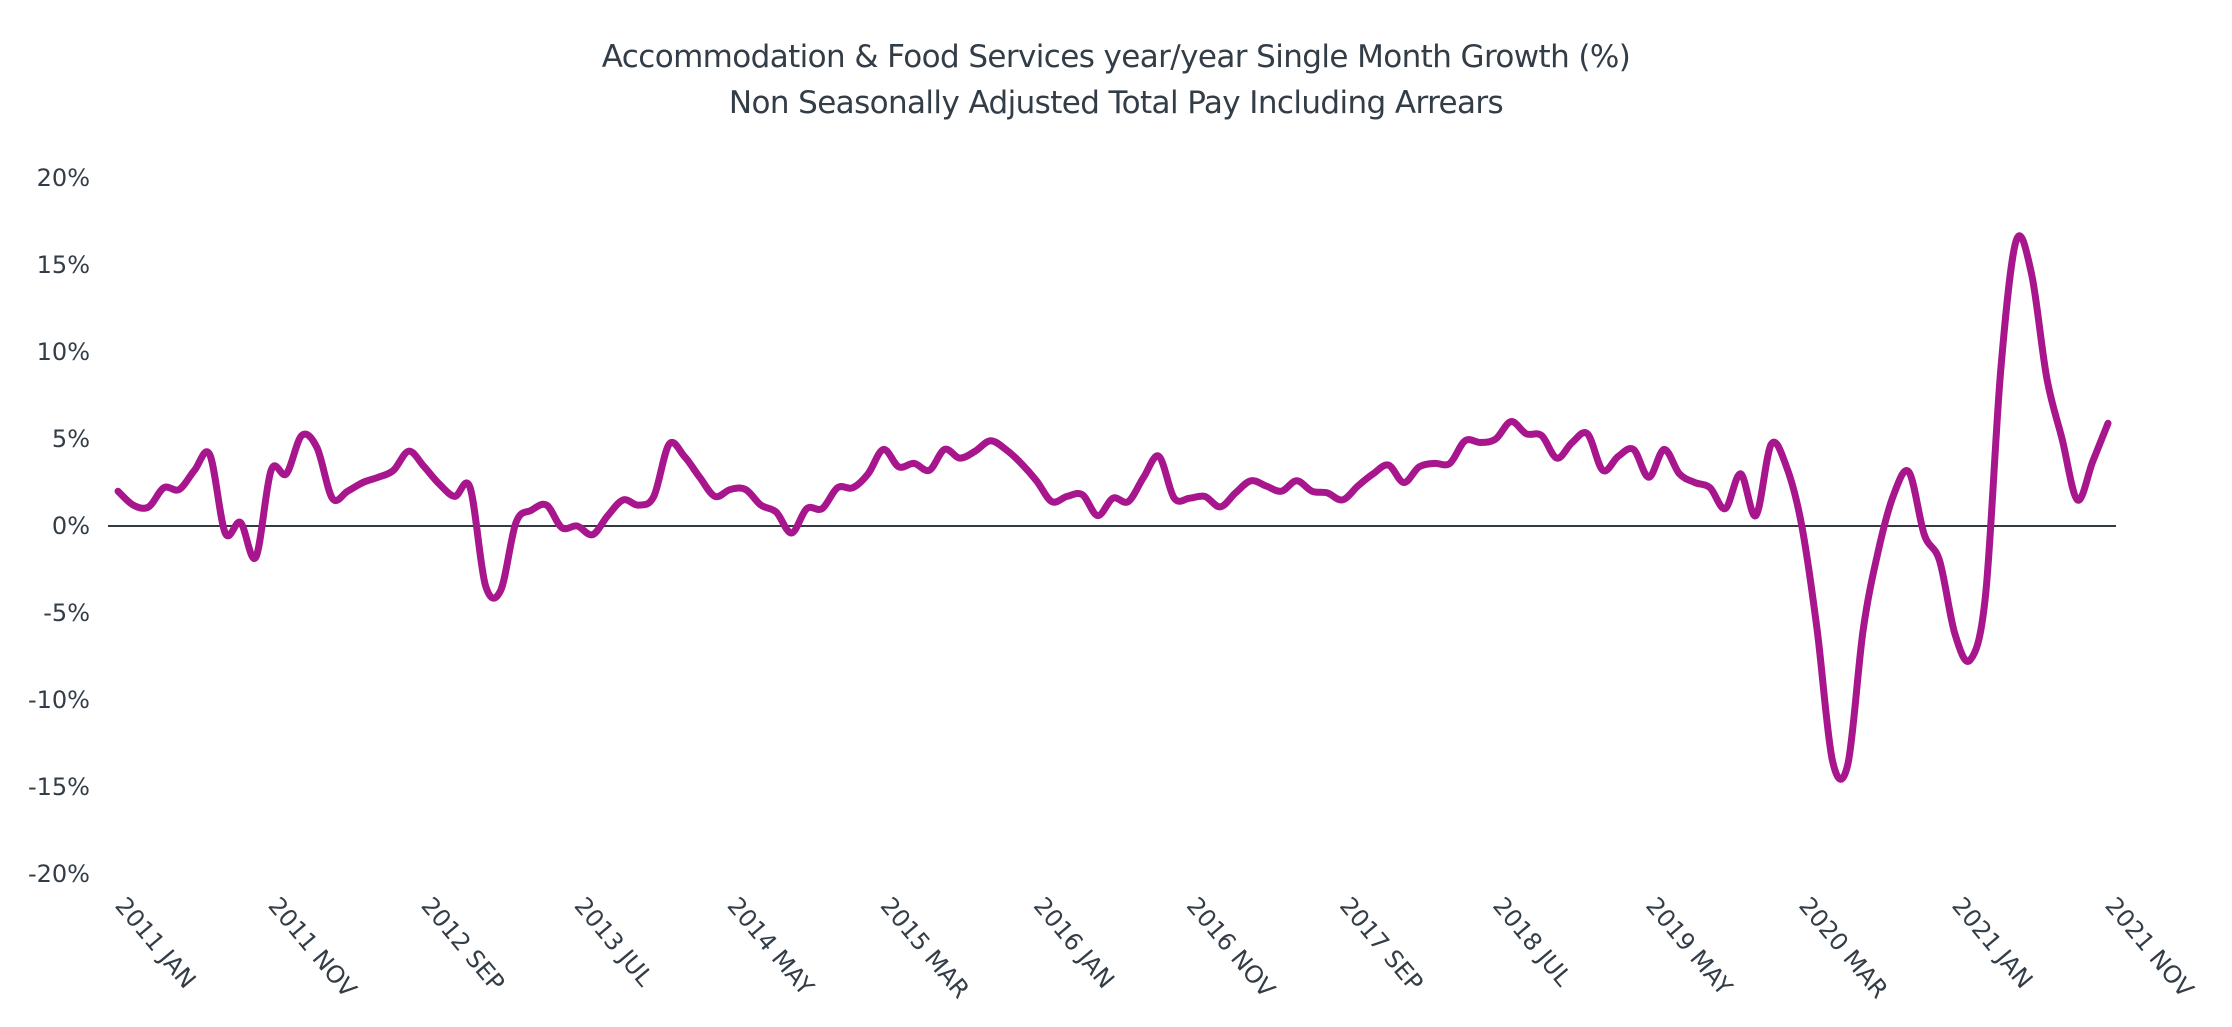 This screenshot has height=1027, width=2232. I want to click on y-tick-label: 5%, so click(71, 439).